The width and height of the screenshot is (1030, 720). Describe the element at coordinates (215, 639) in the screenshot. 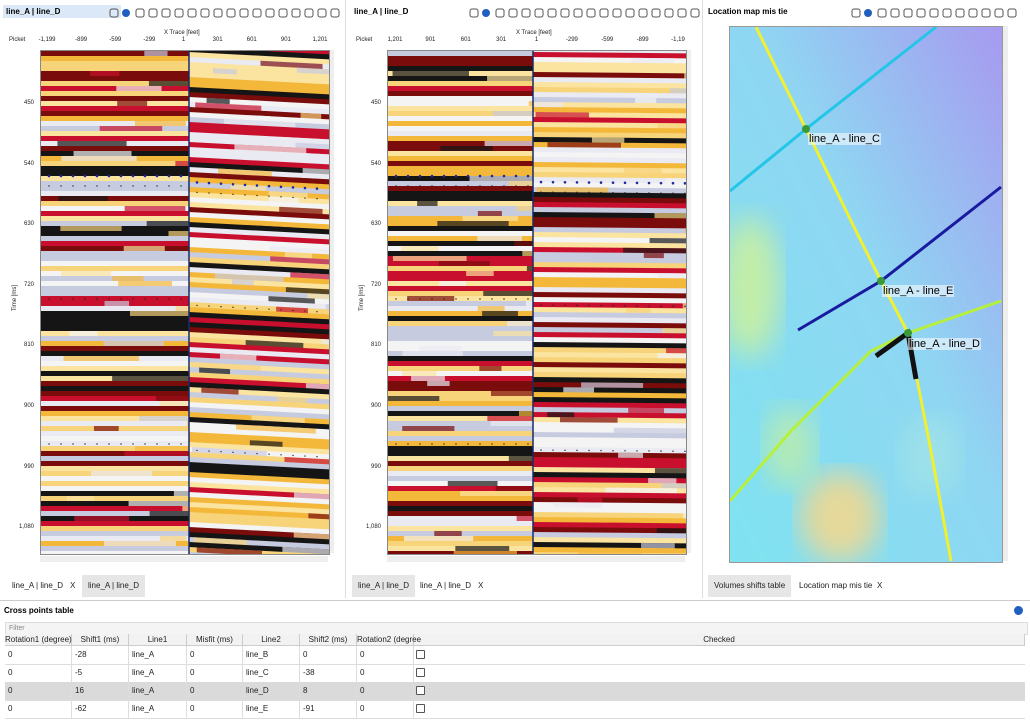

I see `column-header: Misfit (ms)` at that location.